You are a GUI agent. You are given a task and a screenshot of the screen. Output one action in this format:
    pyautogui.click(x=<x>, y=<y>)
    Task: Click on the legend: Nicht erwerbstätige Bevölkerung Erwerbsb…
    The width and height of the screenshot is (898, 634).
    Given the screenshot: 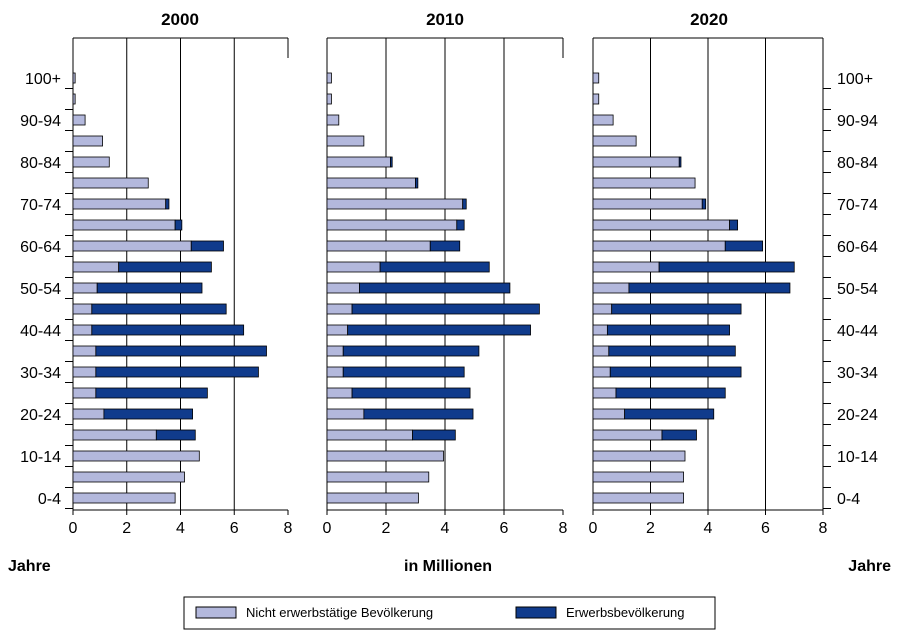 What is the action you would take?
    pyautogui.click(x=449, y=613)
    